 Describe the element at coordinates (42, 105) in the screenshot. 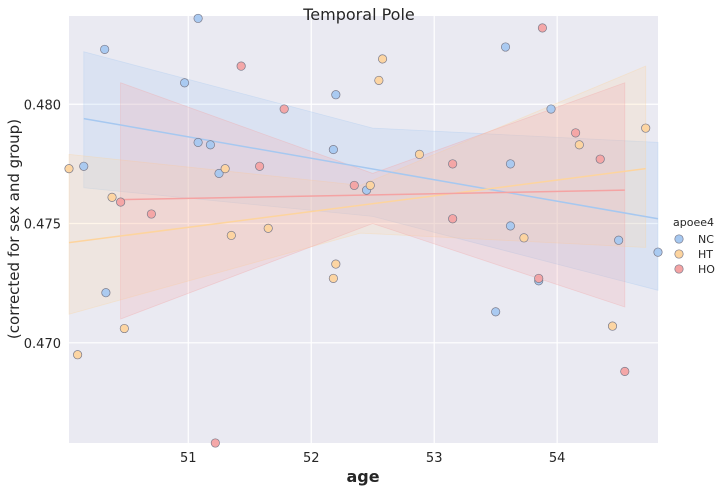

I see `y-tick-label: 0.480` at that location.